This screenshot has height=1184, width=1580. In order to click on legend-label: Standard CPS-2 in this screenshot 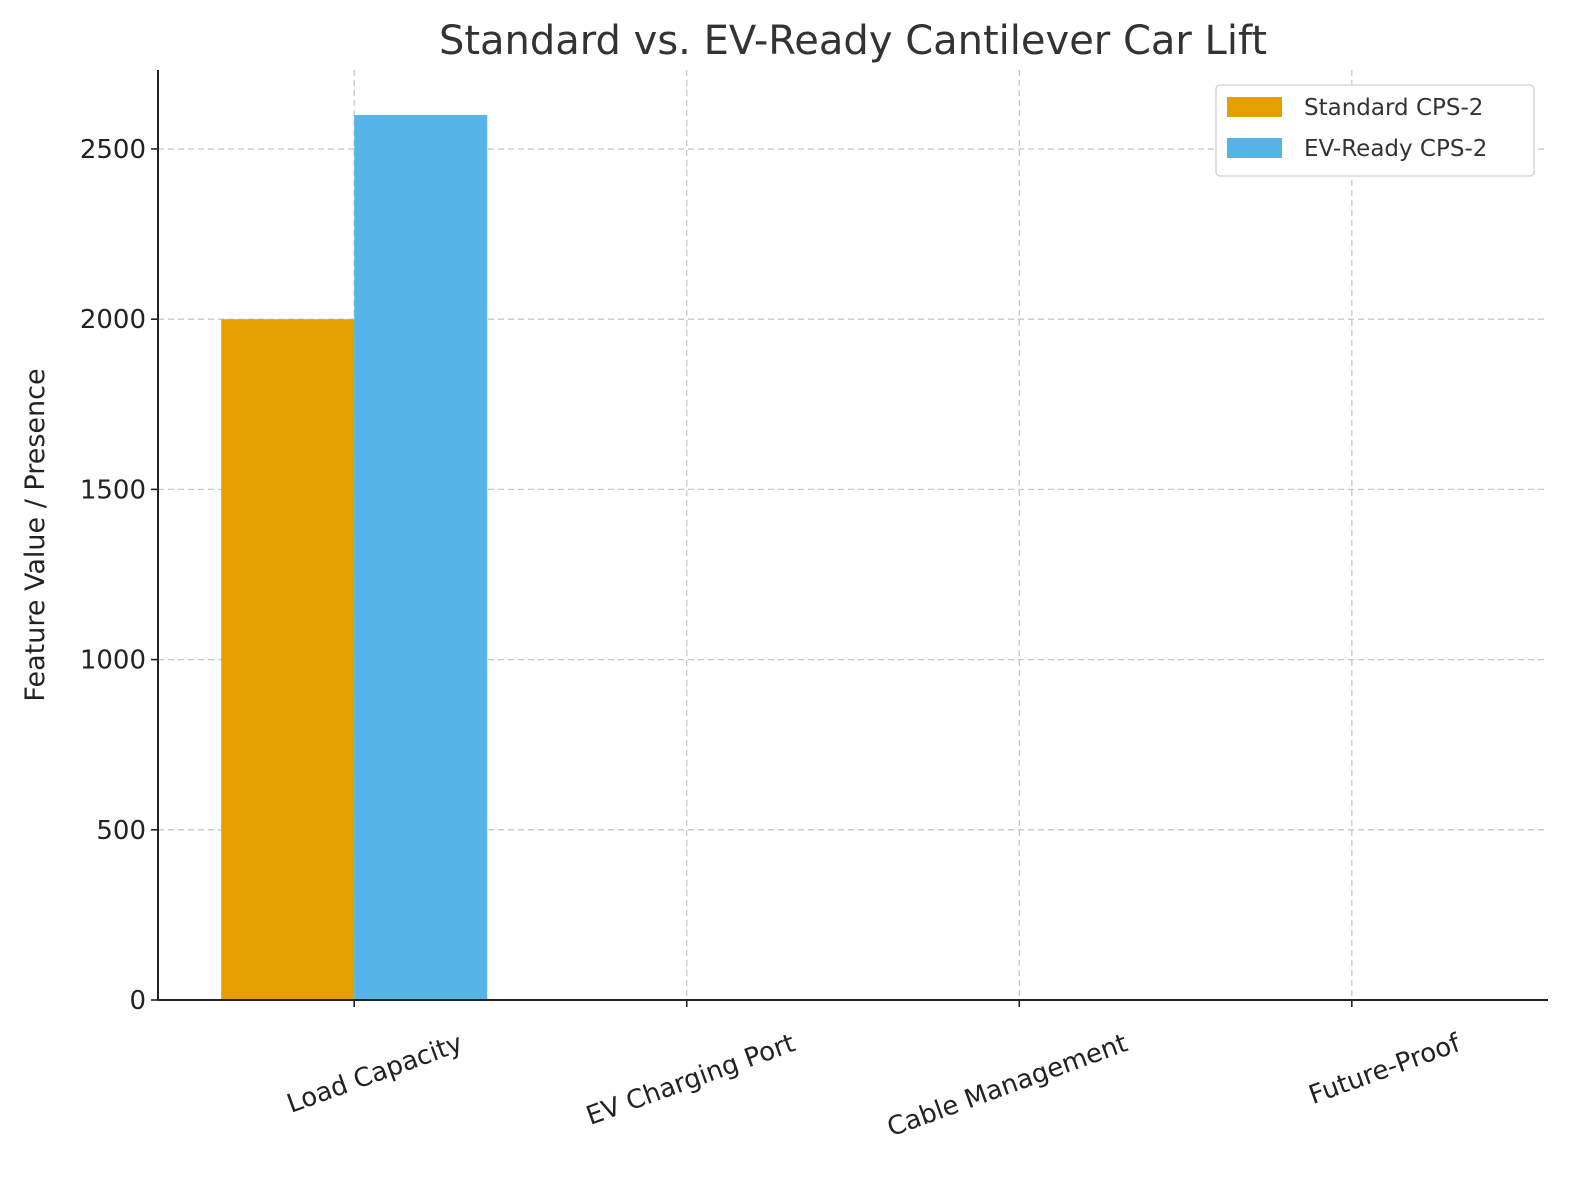, I will do `click(1393, 108)`.